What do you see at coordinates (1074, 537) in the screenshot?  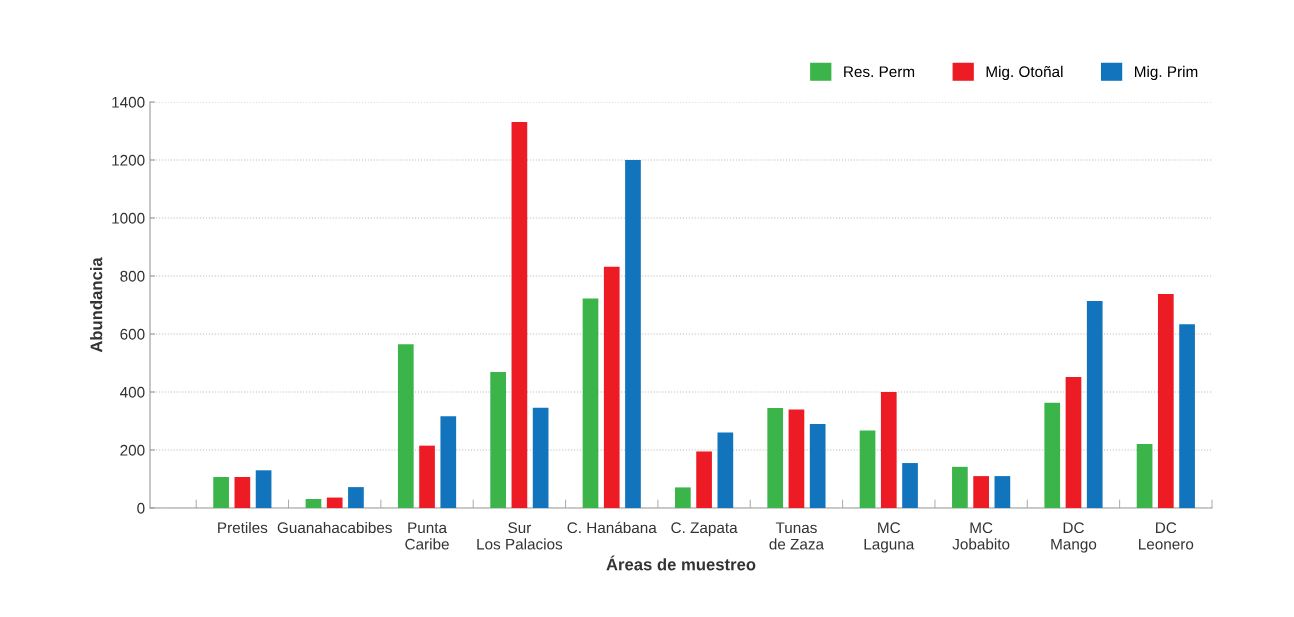 I see `x-tick-label: DC Mango` at bounding box center [1074, 537].